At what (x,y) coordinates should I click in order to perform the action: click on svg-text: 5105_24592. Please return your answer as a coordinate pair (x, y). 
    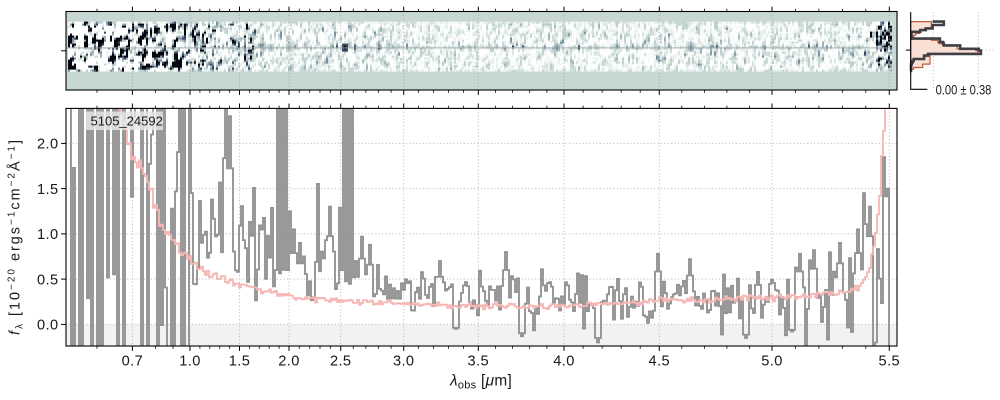
    Looking at the image, I should click on (127, 120).